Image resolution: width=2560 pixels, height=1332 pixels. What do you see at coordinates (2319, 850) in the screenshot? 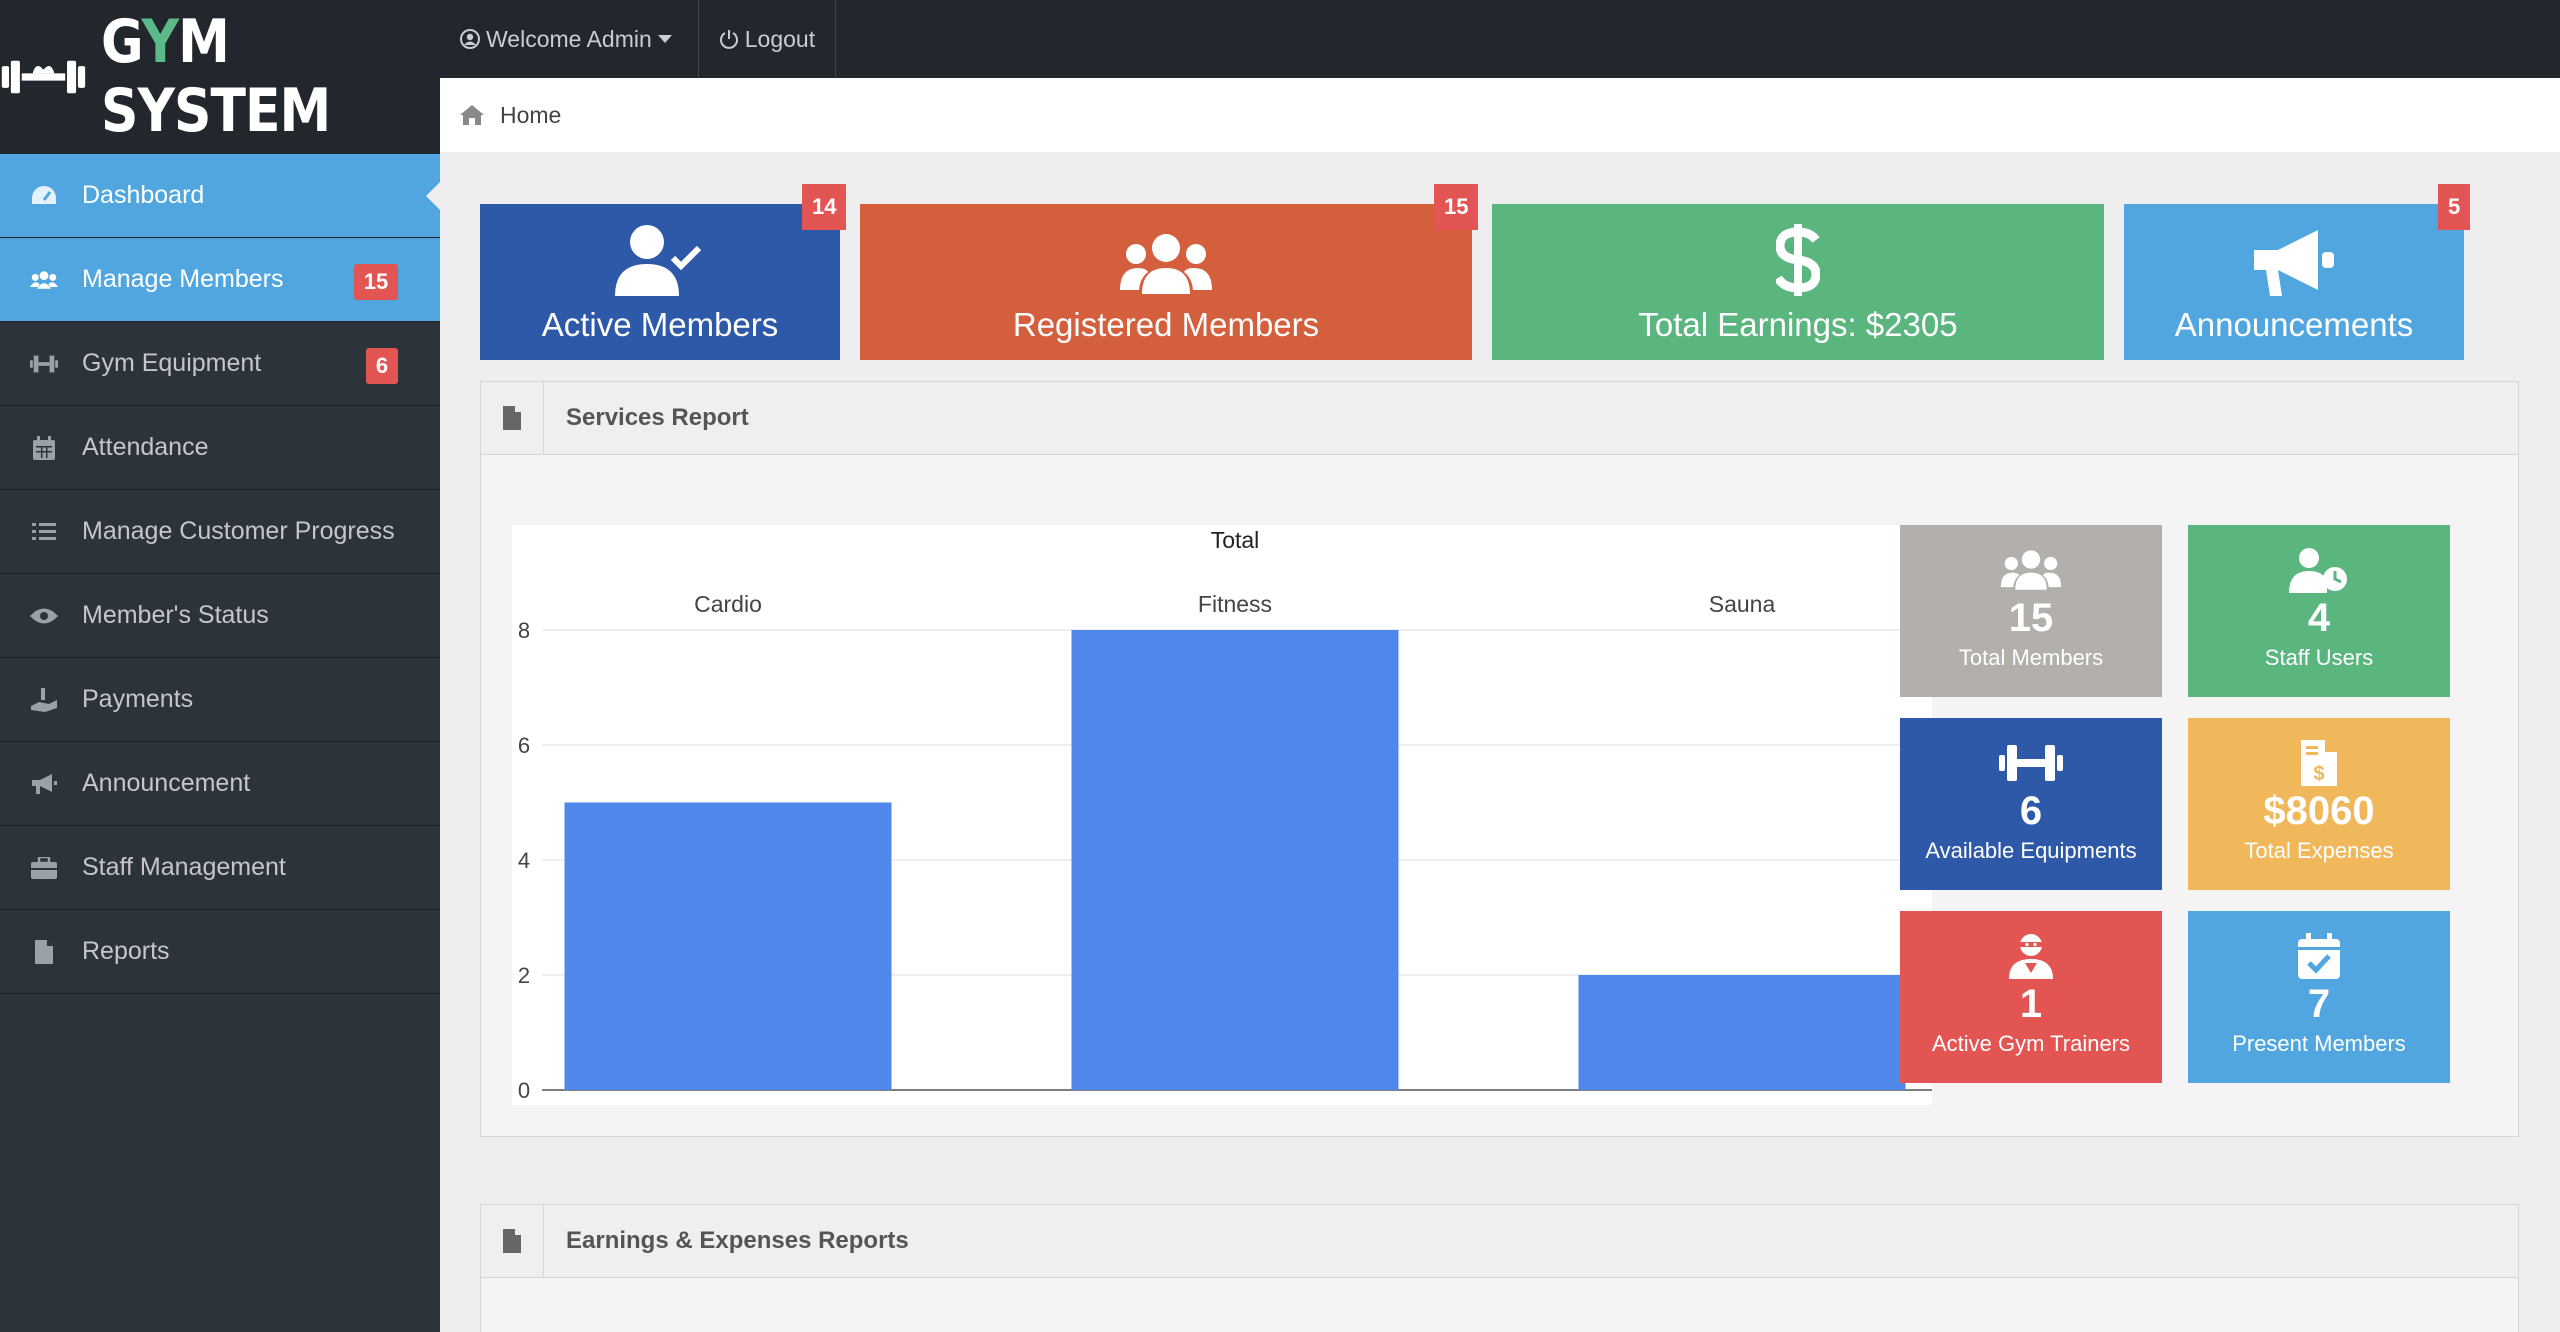
I see `tile-label: Total Expenses` at bounding box center [2319, 850].